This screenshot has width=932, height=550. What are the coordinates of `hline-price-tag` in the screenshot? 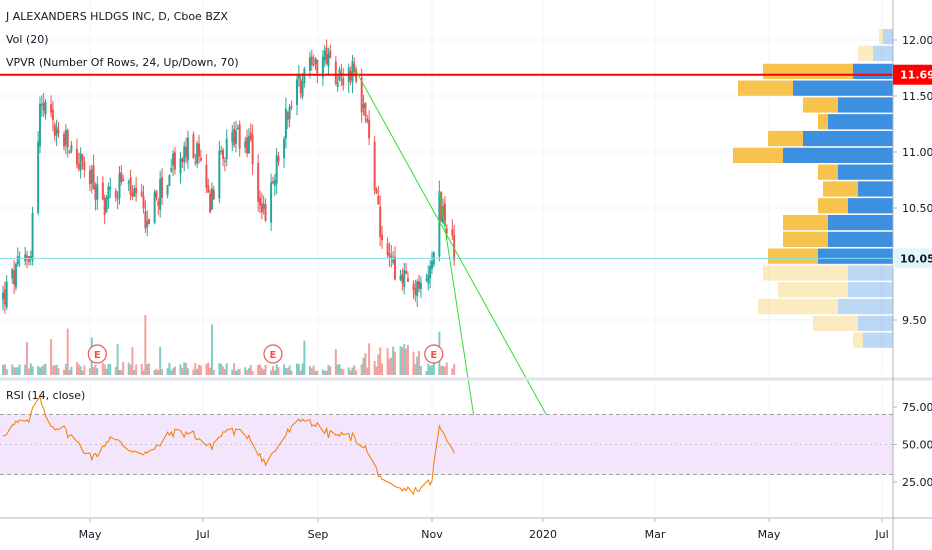 It's located at (912, 74).